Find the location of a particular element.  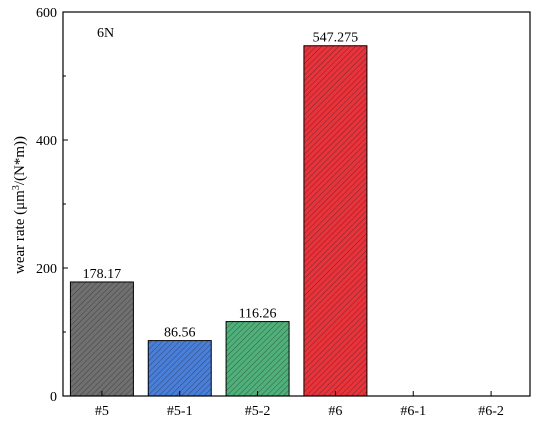

y-axis-title-superscript: 3 is located at coordinates (16, 187).